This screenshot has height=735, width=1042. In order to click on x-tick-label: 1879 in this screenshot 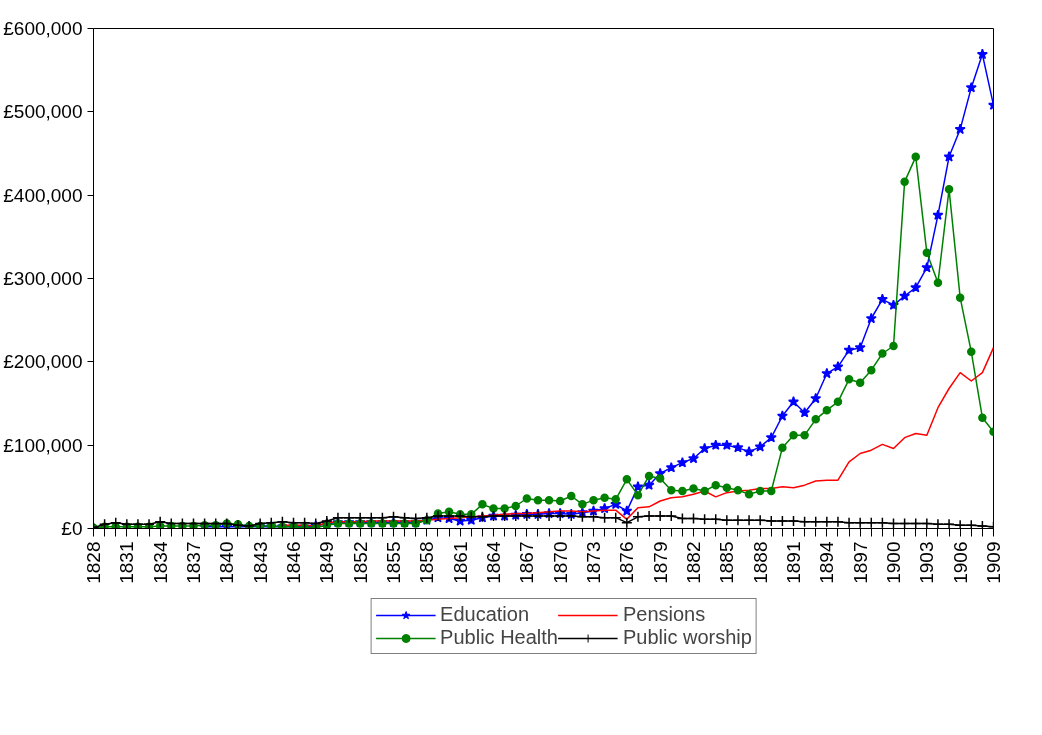, I will do `click(660, 562)`.